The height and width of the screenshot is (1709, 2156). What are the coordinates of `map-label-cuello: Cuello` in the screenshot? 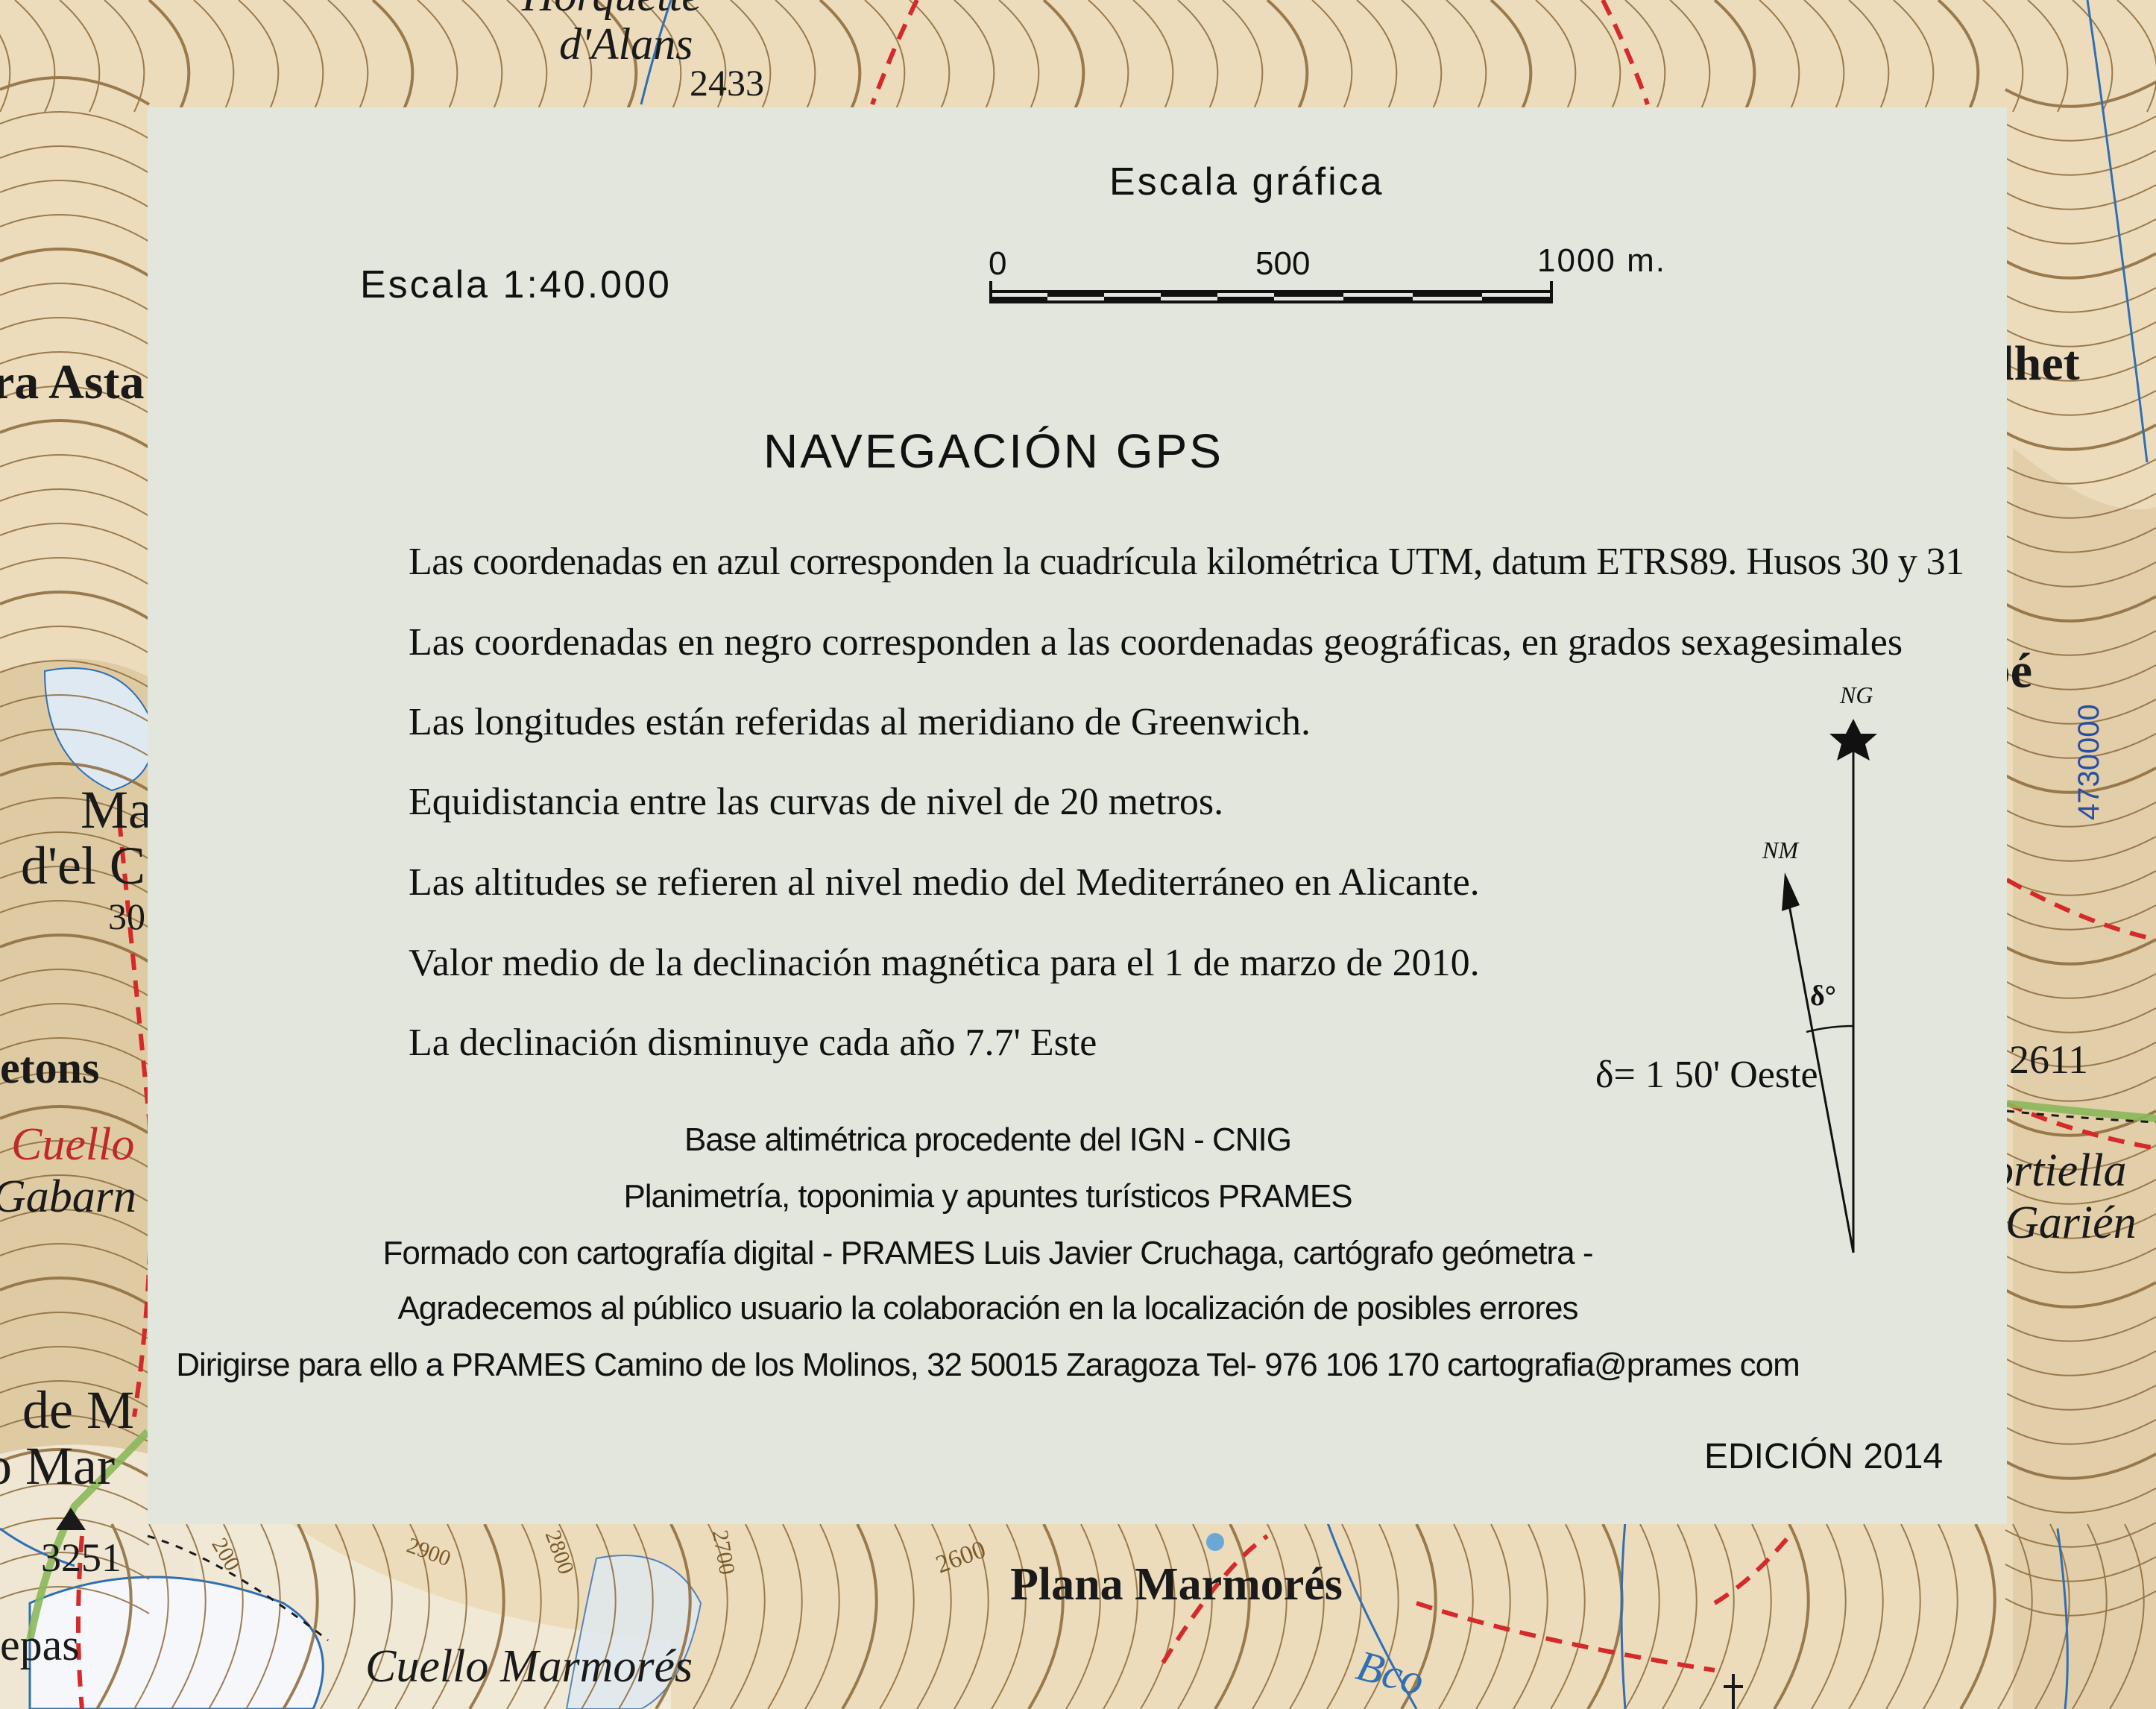 It's located at (73, 1144).